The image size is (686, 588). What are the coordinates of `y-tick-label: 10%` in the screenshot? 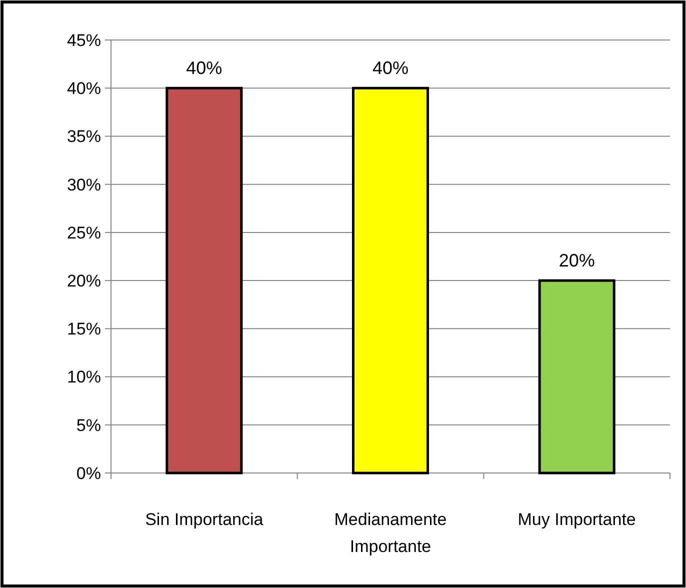 It's located at (83, 377).